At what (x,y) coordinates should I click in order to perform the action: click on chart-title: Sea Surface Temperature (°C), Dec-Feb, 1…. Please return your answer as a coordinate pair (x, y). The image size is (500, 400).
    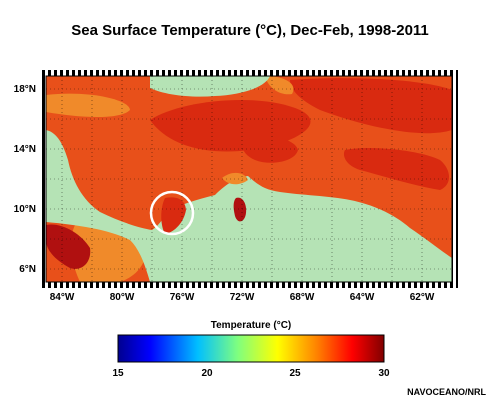
    Looking at the image, I should click on (250, 30).